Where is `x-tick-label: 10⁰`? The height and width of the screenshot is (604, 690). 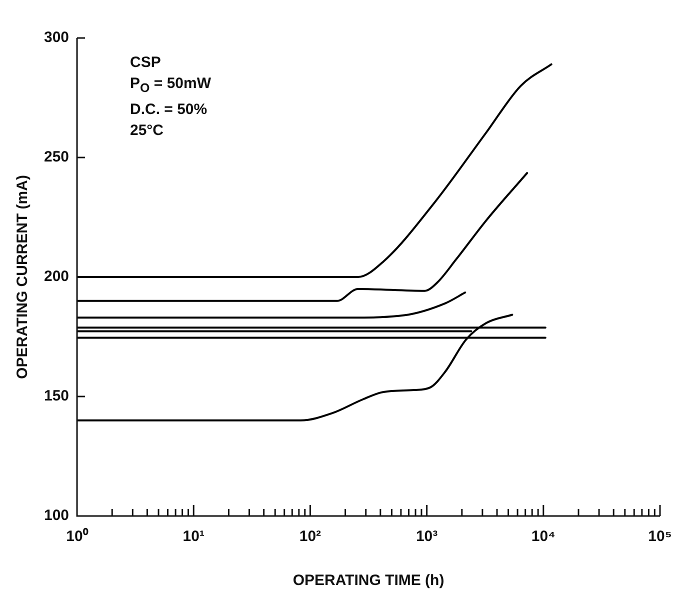
x-tick-label: 10⁰ is located at coordinates (77, 536).